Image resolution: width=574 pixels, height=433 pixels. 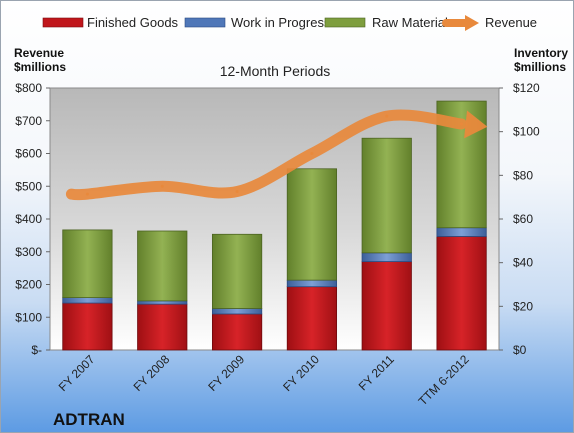 I want to click on left-tick-label: $500, so click(x=28, y=186).